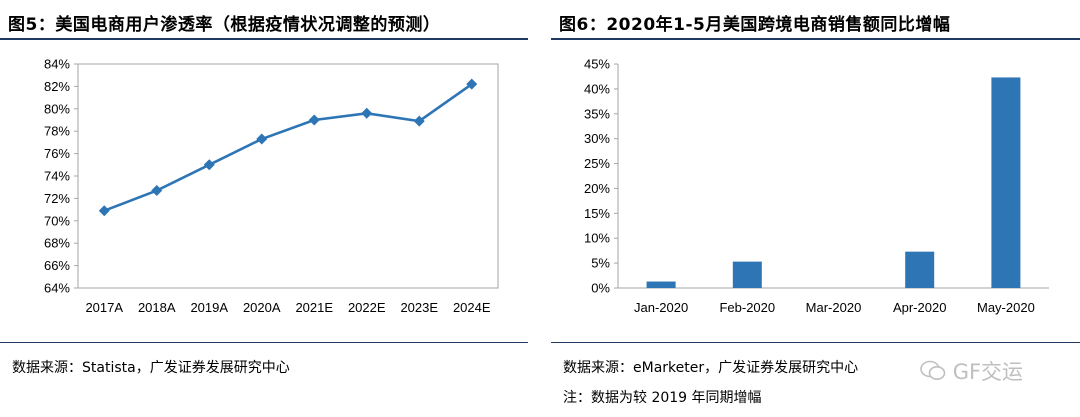 The image size is (1080, 417). What do you see at coordinates (209, 307) in the screenshot?
I see `x-tick-label: 2019A` at bounding box center [209, 307].